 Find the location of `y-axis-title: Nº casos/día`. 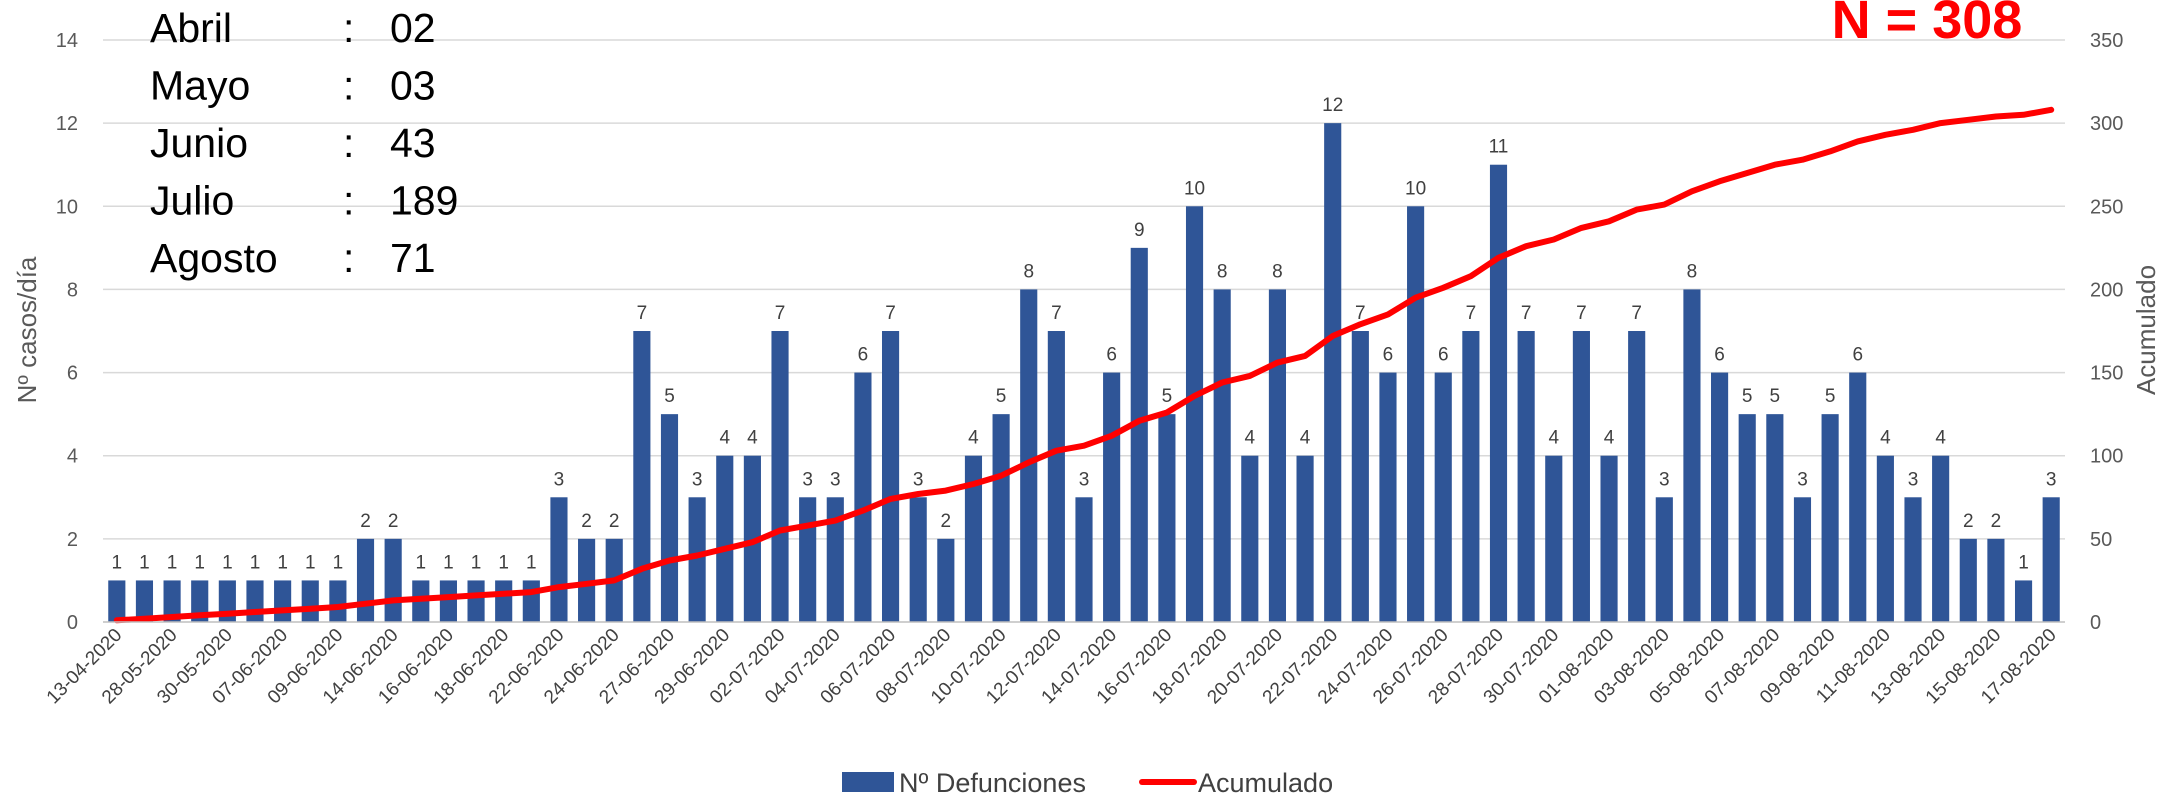

y-axis-title: Nº casos/día is located at coordinates (27, 329).